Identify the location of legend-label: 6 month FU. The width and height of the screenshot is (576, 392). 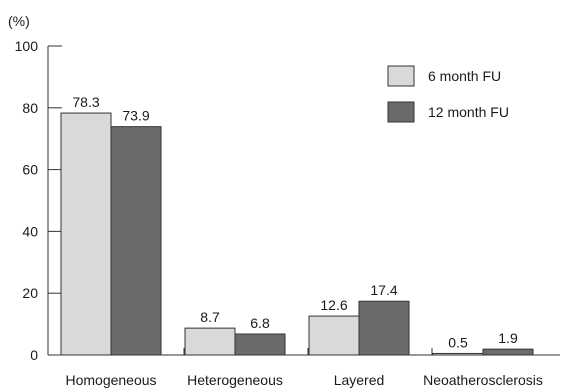
(464, 76).